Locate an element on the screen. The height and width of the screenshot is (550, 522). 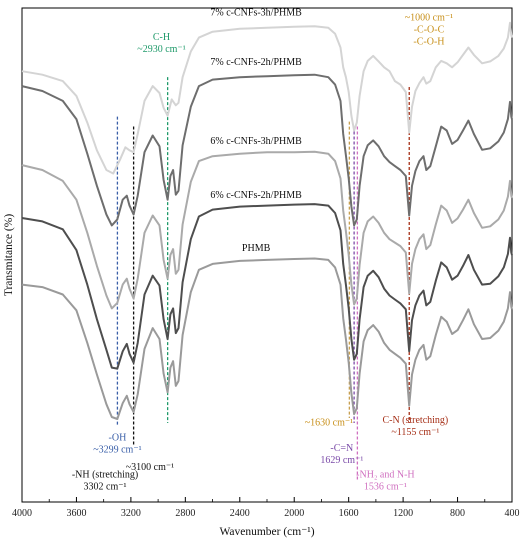
annotation-line: ~3100 cm⁻¹ is located at coordinates (150, 467).